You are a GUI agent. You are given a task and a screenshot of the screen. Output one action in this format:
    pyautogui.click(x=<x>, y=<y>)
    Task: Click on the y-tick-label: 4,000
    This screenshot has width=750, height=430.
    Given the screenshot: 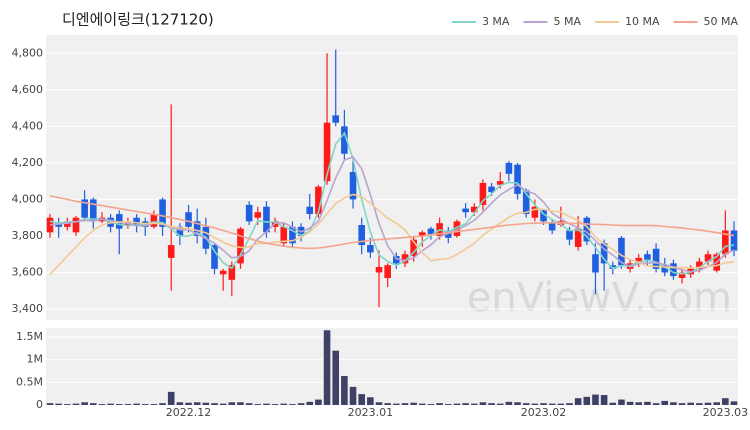 What is the action you would take?
    pyautogui.click(x=28, y=198)
    